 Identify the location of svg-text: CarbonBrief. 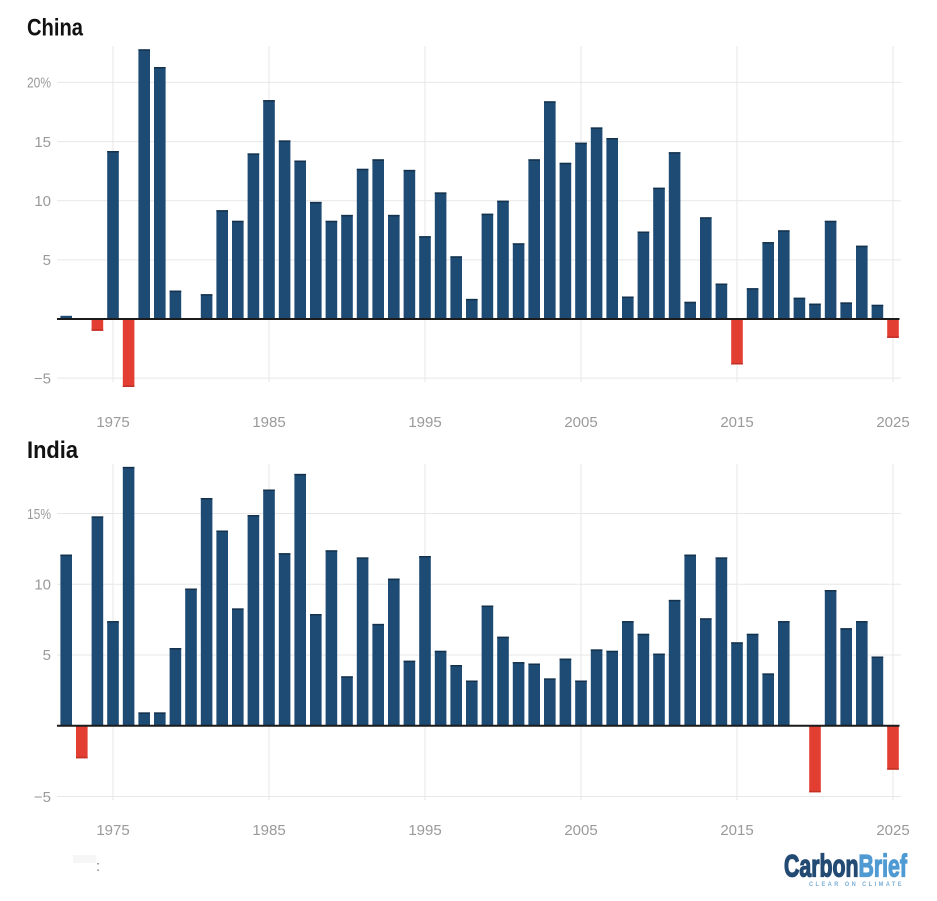
(845, 866).